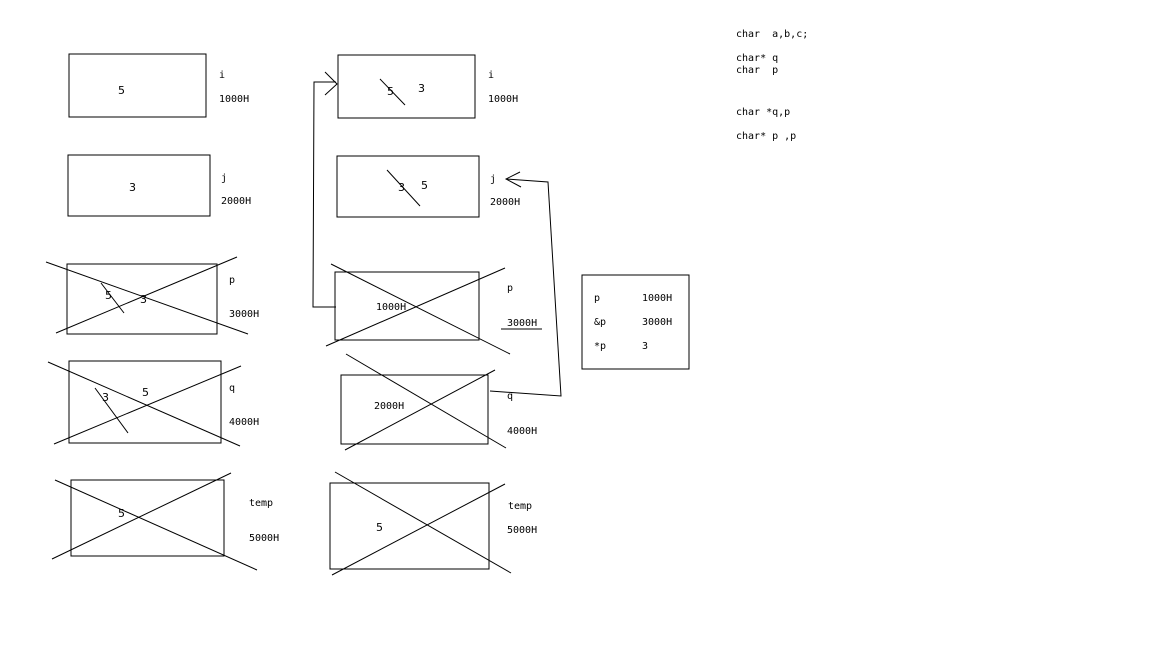 The height and width of the screenshot is (659, 1175). Describe the element at coordinates (600, 346) in the screenshot. I see `table-row-label: *p` at that location.